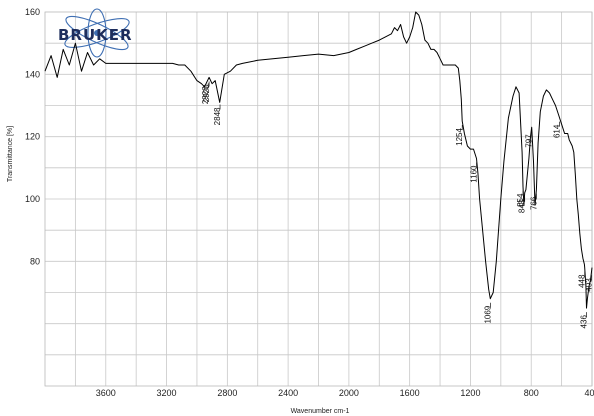 Image resolution: width=594 pixels, height=416 pixels. I want to click on peak-label: 843, so click(522, 206).